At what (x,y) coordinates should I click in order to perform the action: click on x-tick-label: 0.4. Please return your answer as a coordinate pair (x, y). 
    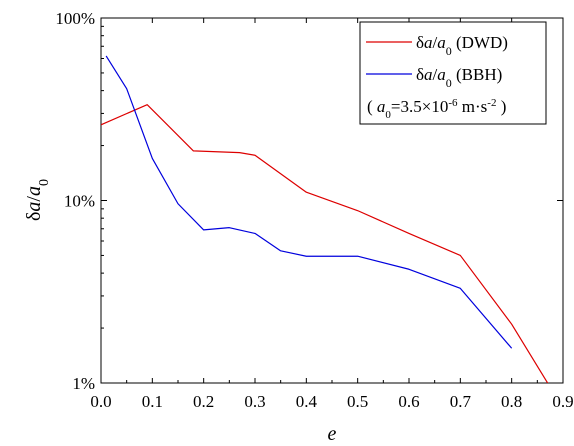
    Looking at the image, I should click on (307, 401).